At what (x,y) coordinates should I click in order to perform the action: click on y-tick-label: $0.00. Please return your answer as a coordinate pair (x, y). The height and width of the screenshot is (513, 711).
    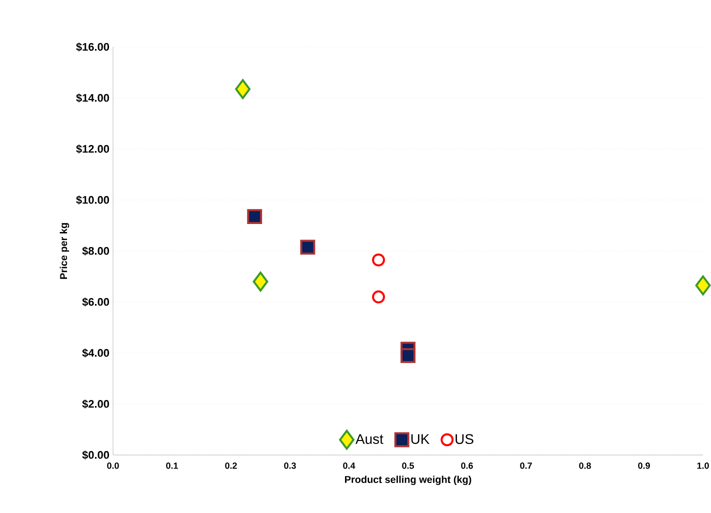
    Looking at the image, I should click on (96, 455).